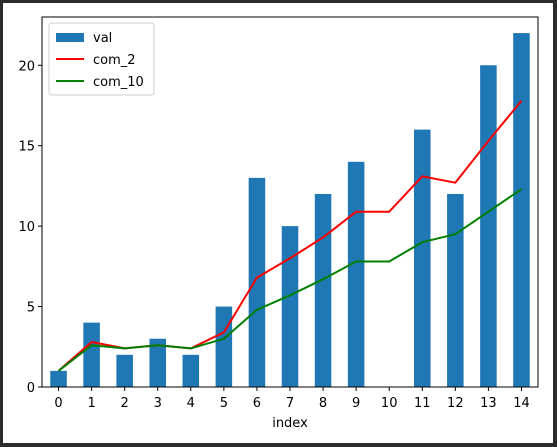  I want to click on x-tick-label: 12, so click(455, 403).